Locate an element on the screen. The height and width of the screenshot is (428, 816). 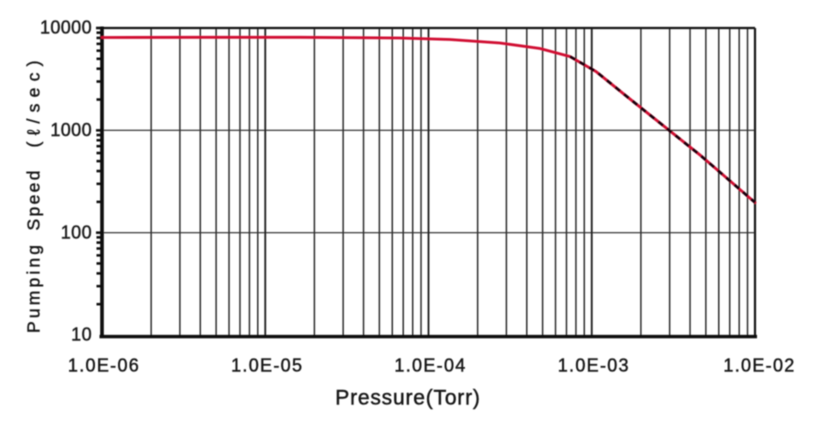
svg-text: 1000 is located at coordinates (71, 130).